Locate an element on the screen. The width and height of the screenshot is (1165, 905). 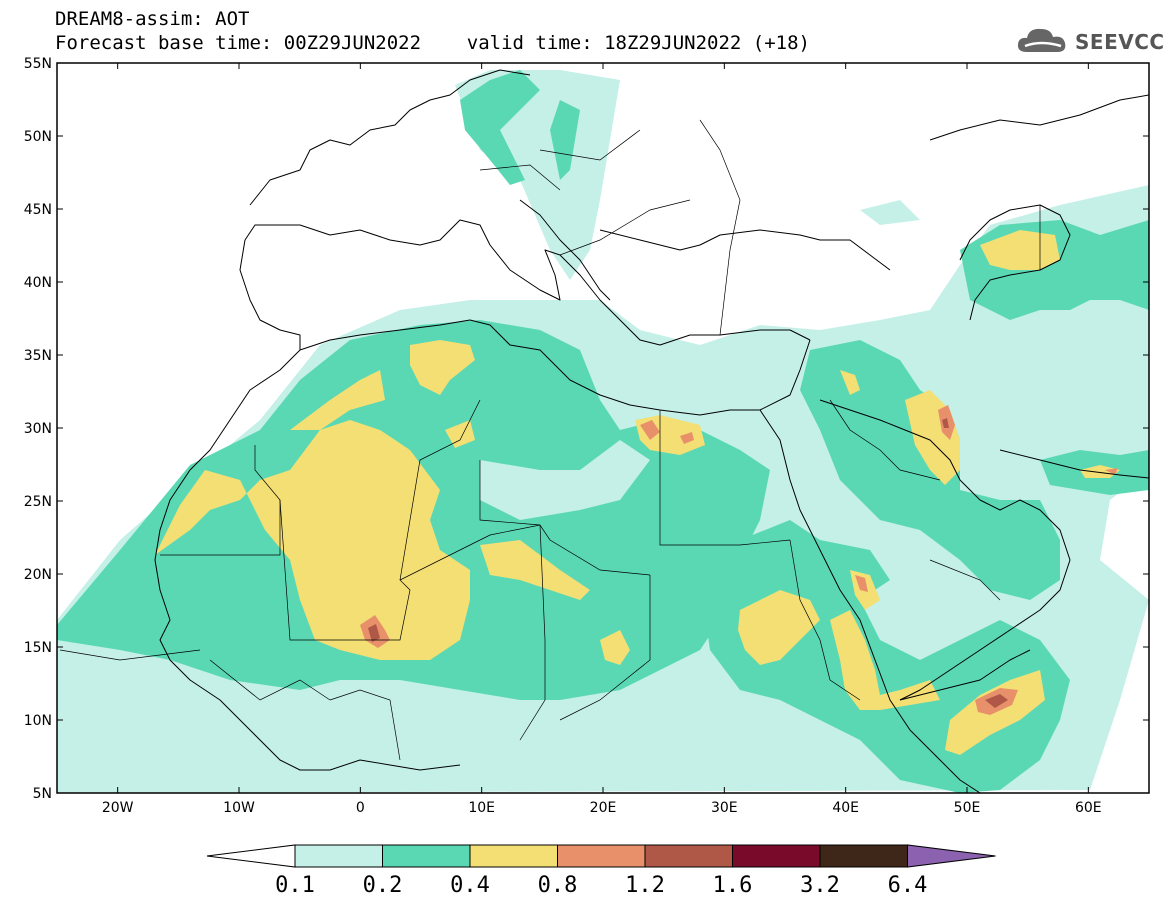
lat-label: 30N is located at coordinates (38, 429).